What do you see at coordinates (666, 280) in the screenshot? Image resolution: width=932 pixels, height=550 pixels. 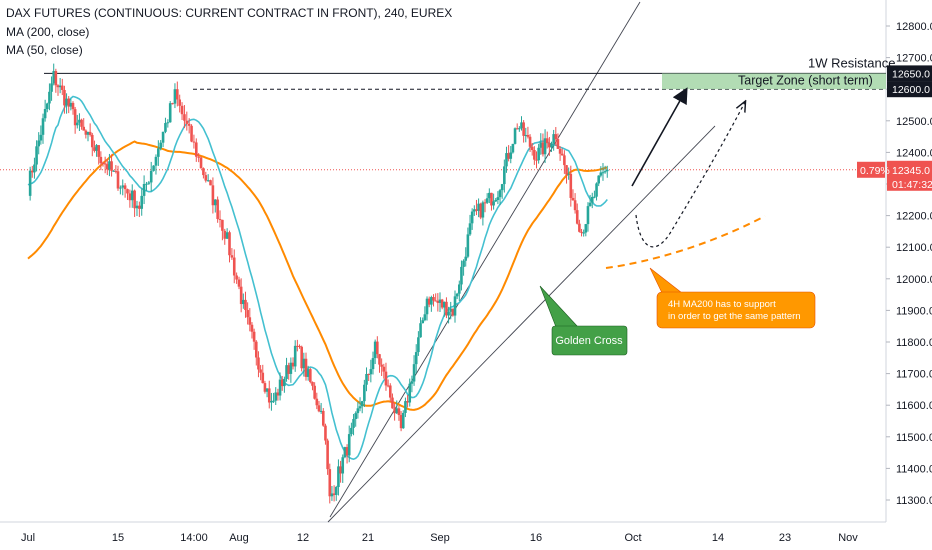 I see `ma200-note-pointer` at bounding box center [666, 280].